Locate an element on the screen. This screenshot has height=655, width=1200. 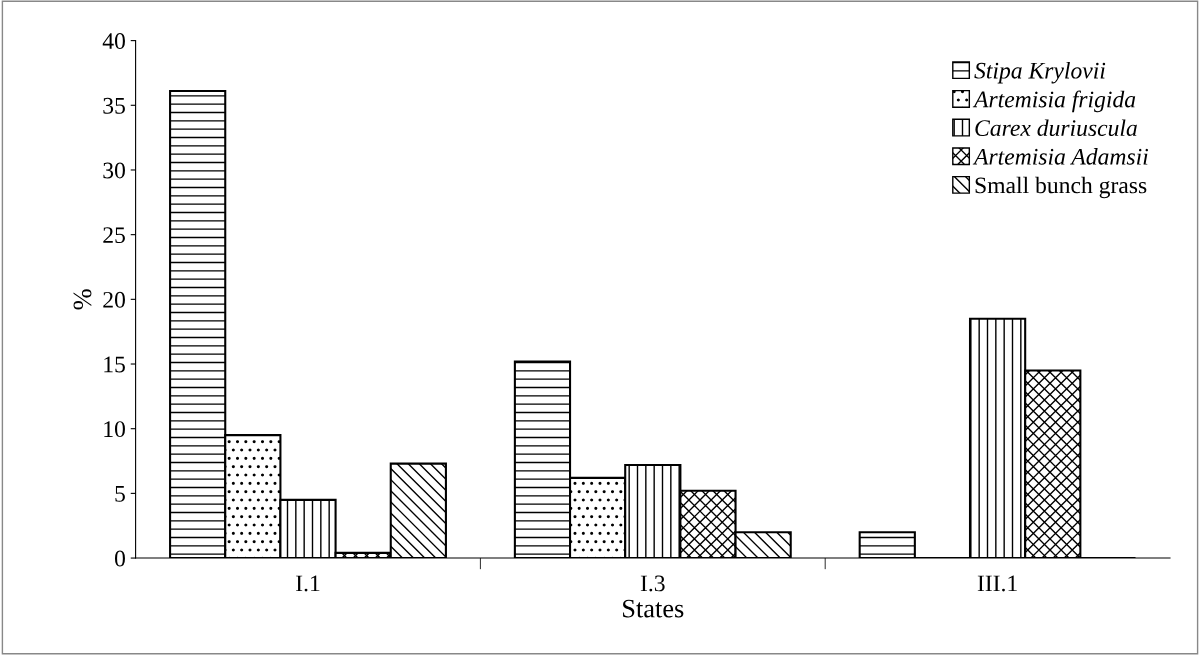
x-tick-label: I.3 is located at coordinates (652, 583).